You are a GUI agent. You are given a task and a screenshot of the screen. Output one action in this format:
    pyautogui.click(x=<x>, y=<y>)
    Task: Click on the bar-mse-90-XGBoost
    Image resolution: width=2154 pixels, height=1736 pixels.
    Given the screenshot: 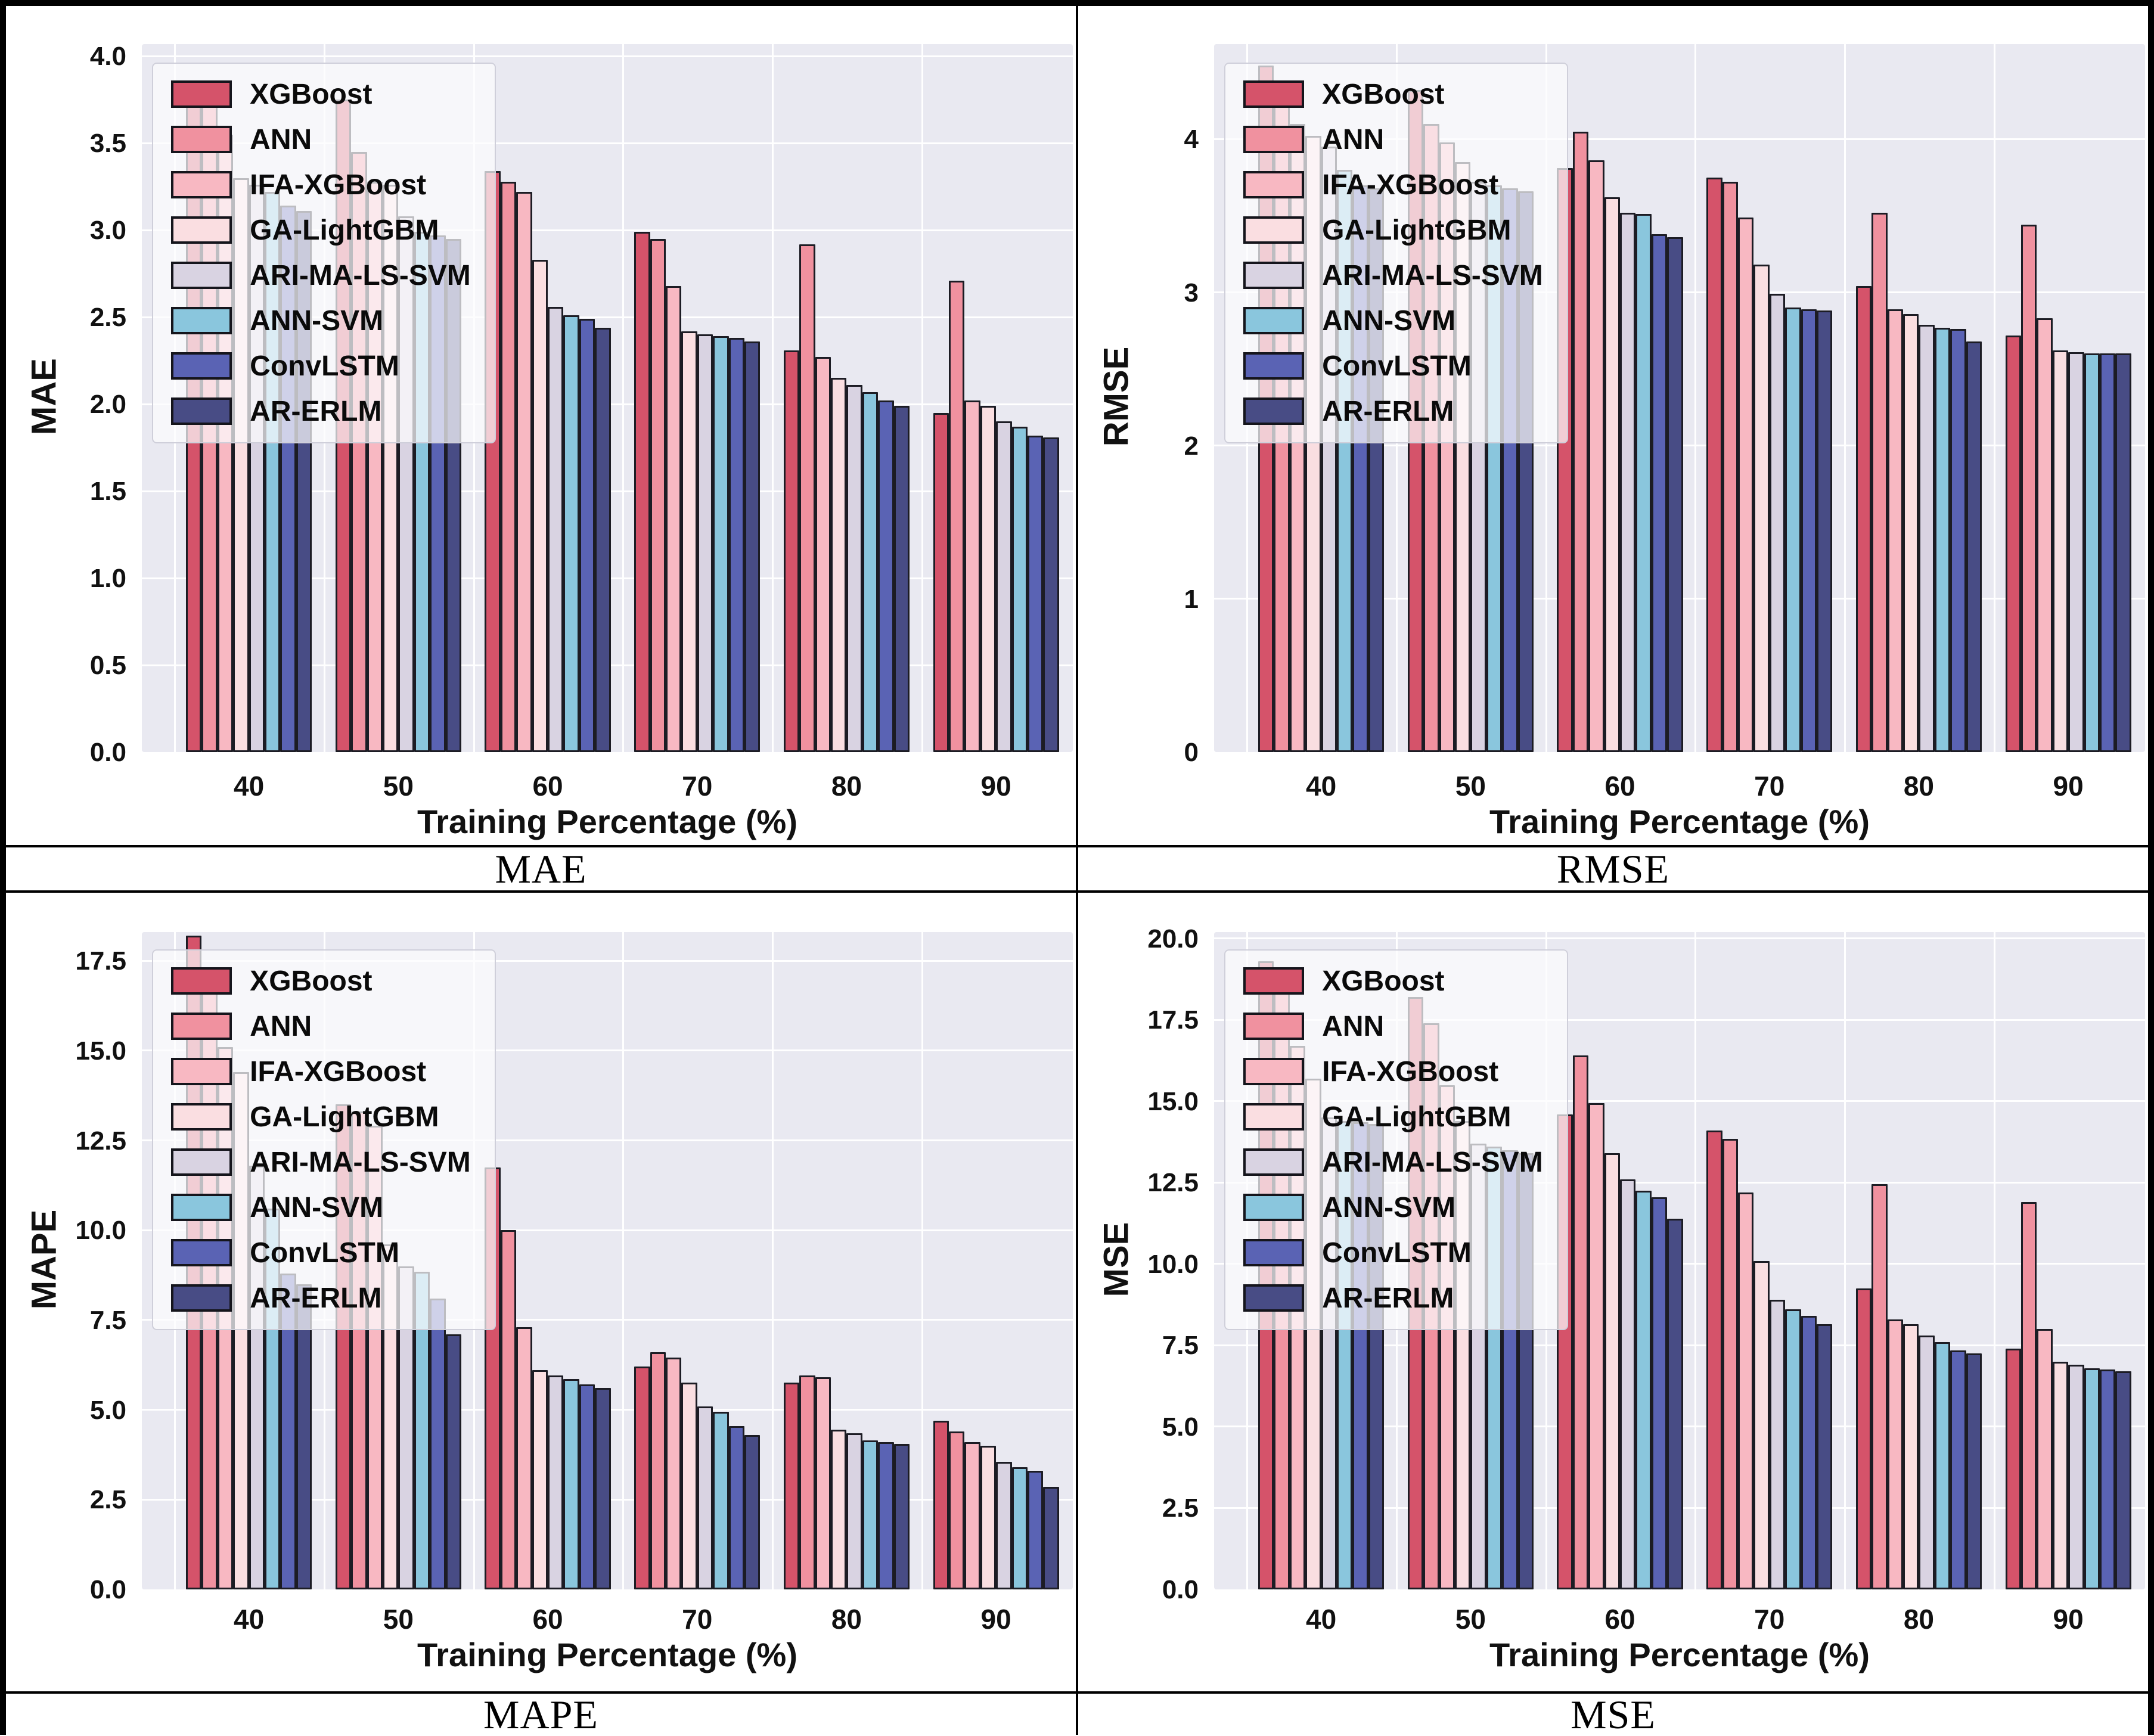 What is the action you would take?
    pyautogui.click(x=2013, y=1468)
    